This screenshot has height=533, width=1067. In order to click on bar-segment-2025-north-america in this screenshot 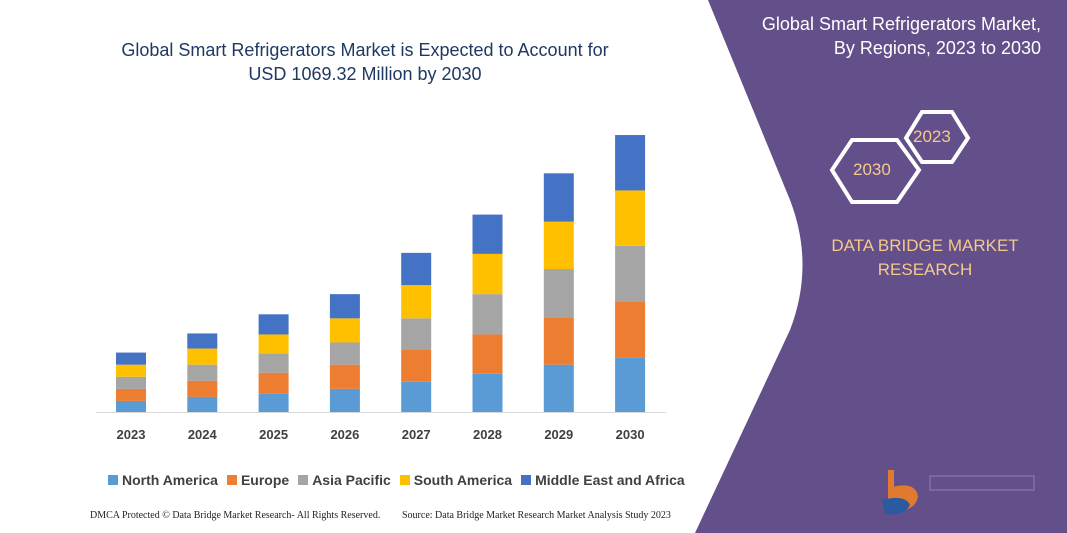, I will do `click(273, 402)`.